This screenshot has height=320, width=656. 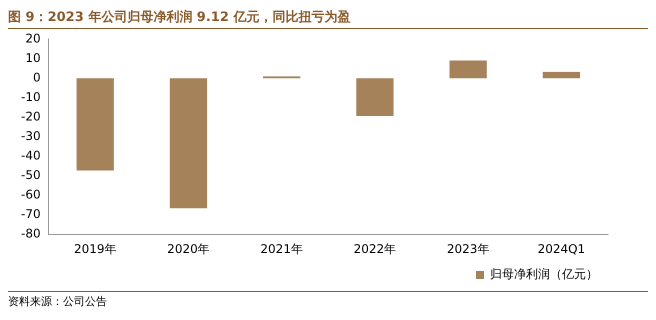 I want to click on text: 资料来源：公司公告, so click(x=328, y=300).